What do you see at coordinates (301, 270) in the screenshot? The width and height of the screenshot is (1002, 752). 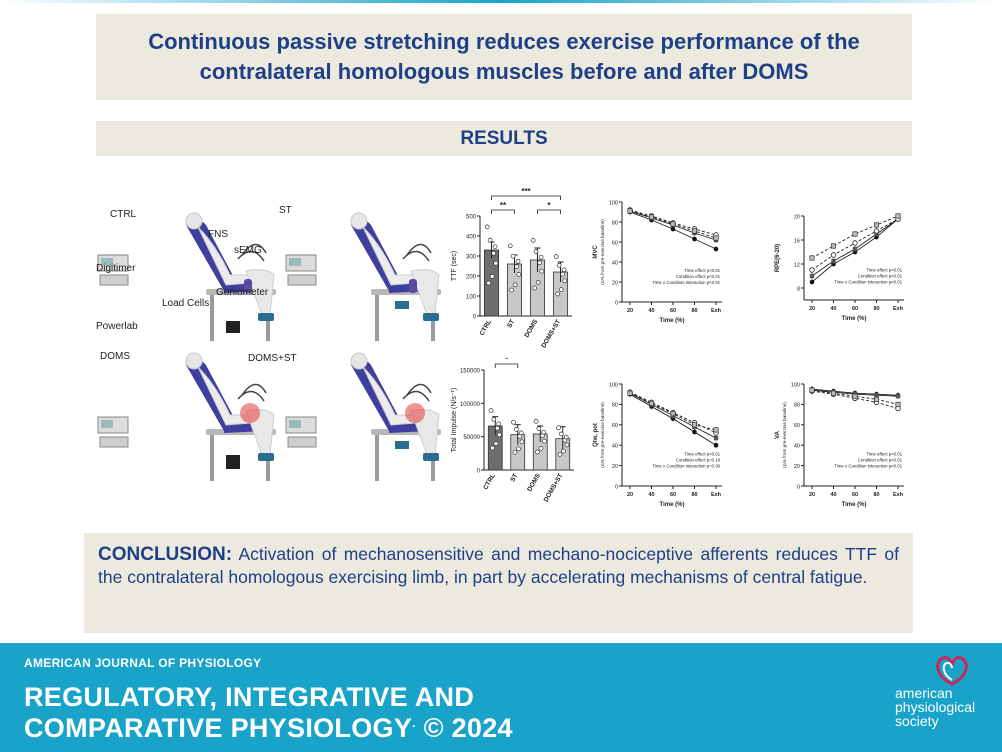 I see `instrument-stack-st` at bounding box center [301, 270].